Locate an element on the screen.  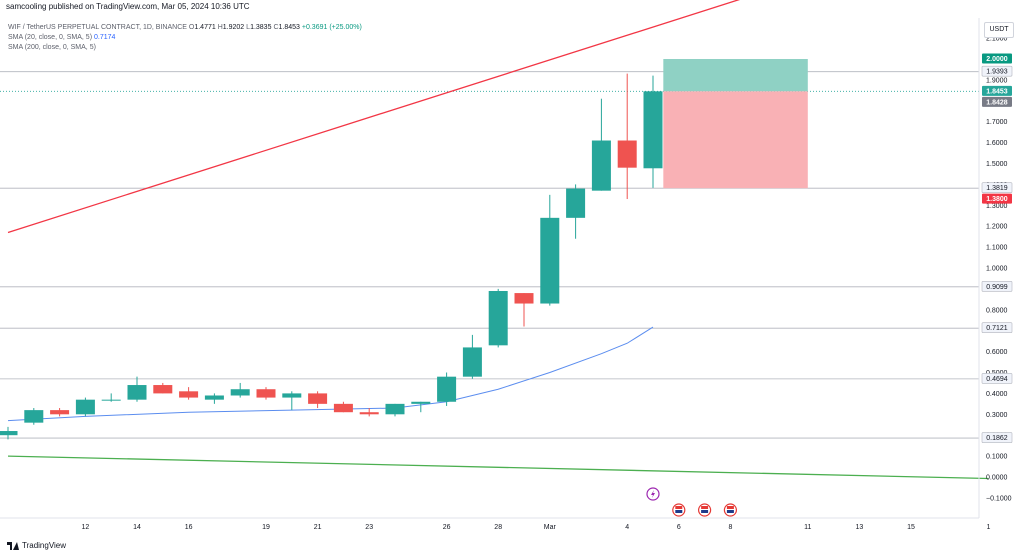
y-tick-label: 0.0000 is located at coordinates (997, 478).